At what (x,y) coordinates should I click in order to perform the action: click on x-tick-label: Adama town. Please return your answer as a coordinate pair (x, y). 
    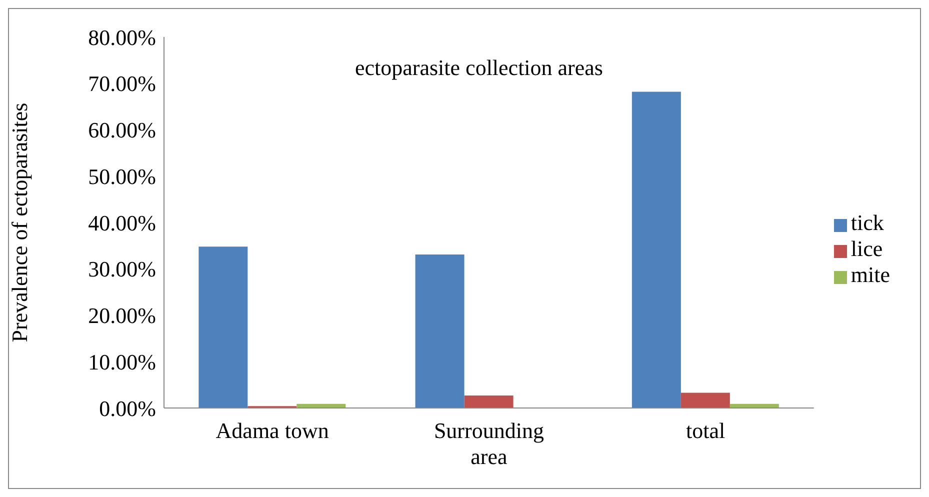
    Looking at the image, I should click on (272, 430).